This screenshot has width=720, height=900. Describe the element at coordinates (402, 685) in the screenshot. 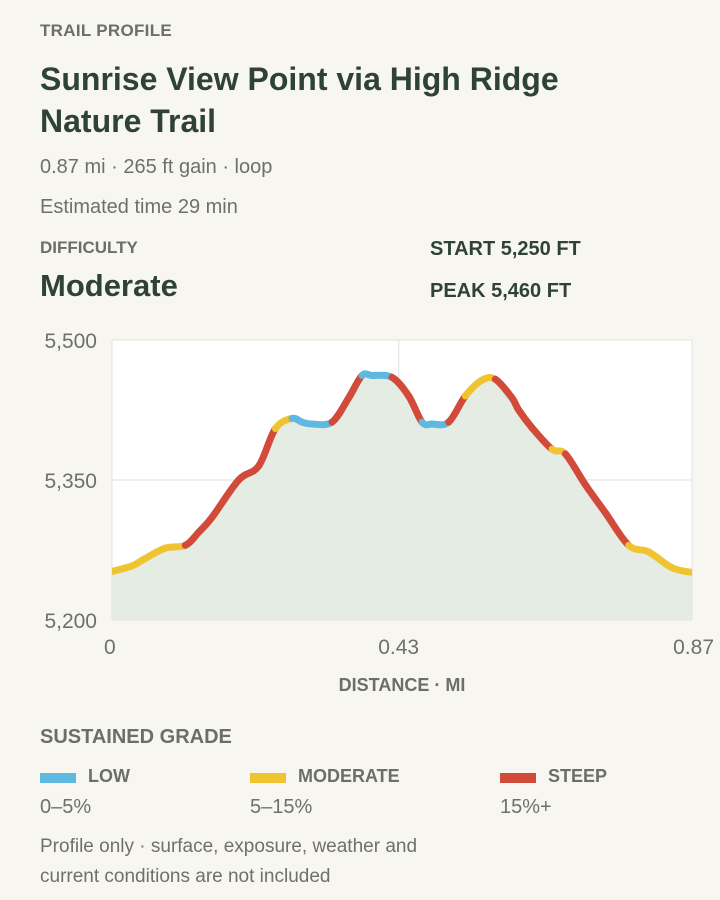

I see `x-axis-label: DISTANCE · MI` at that location.